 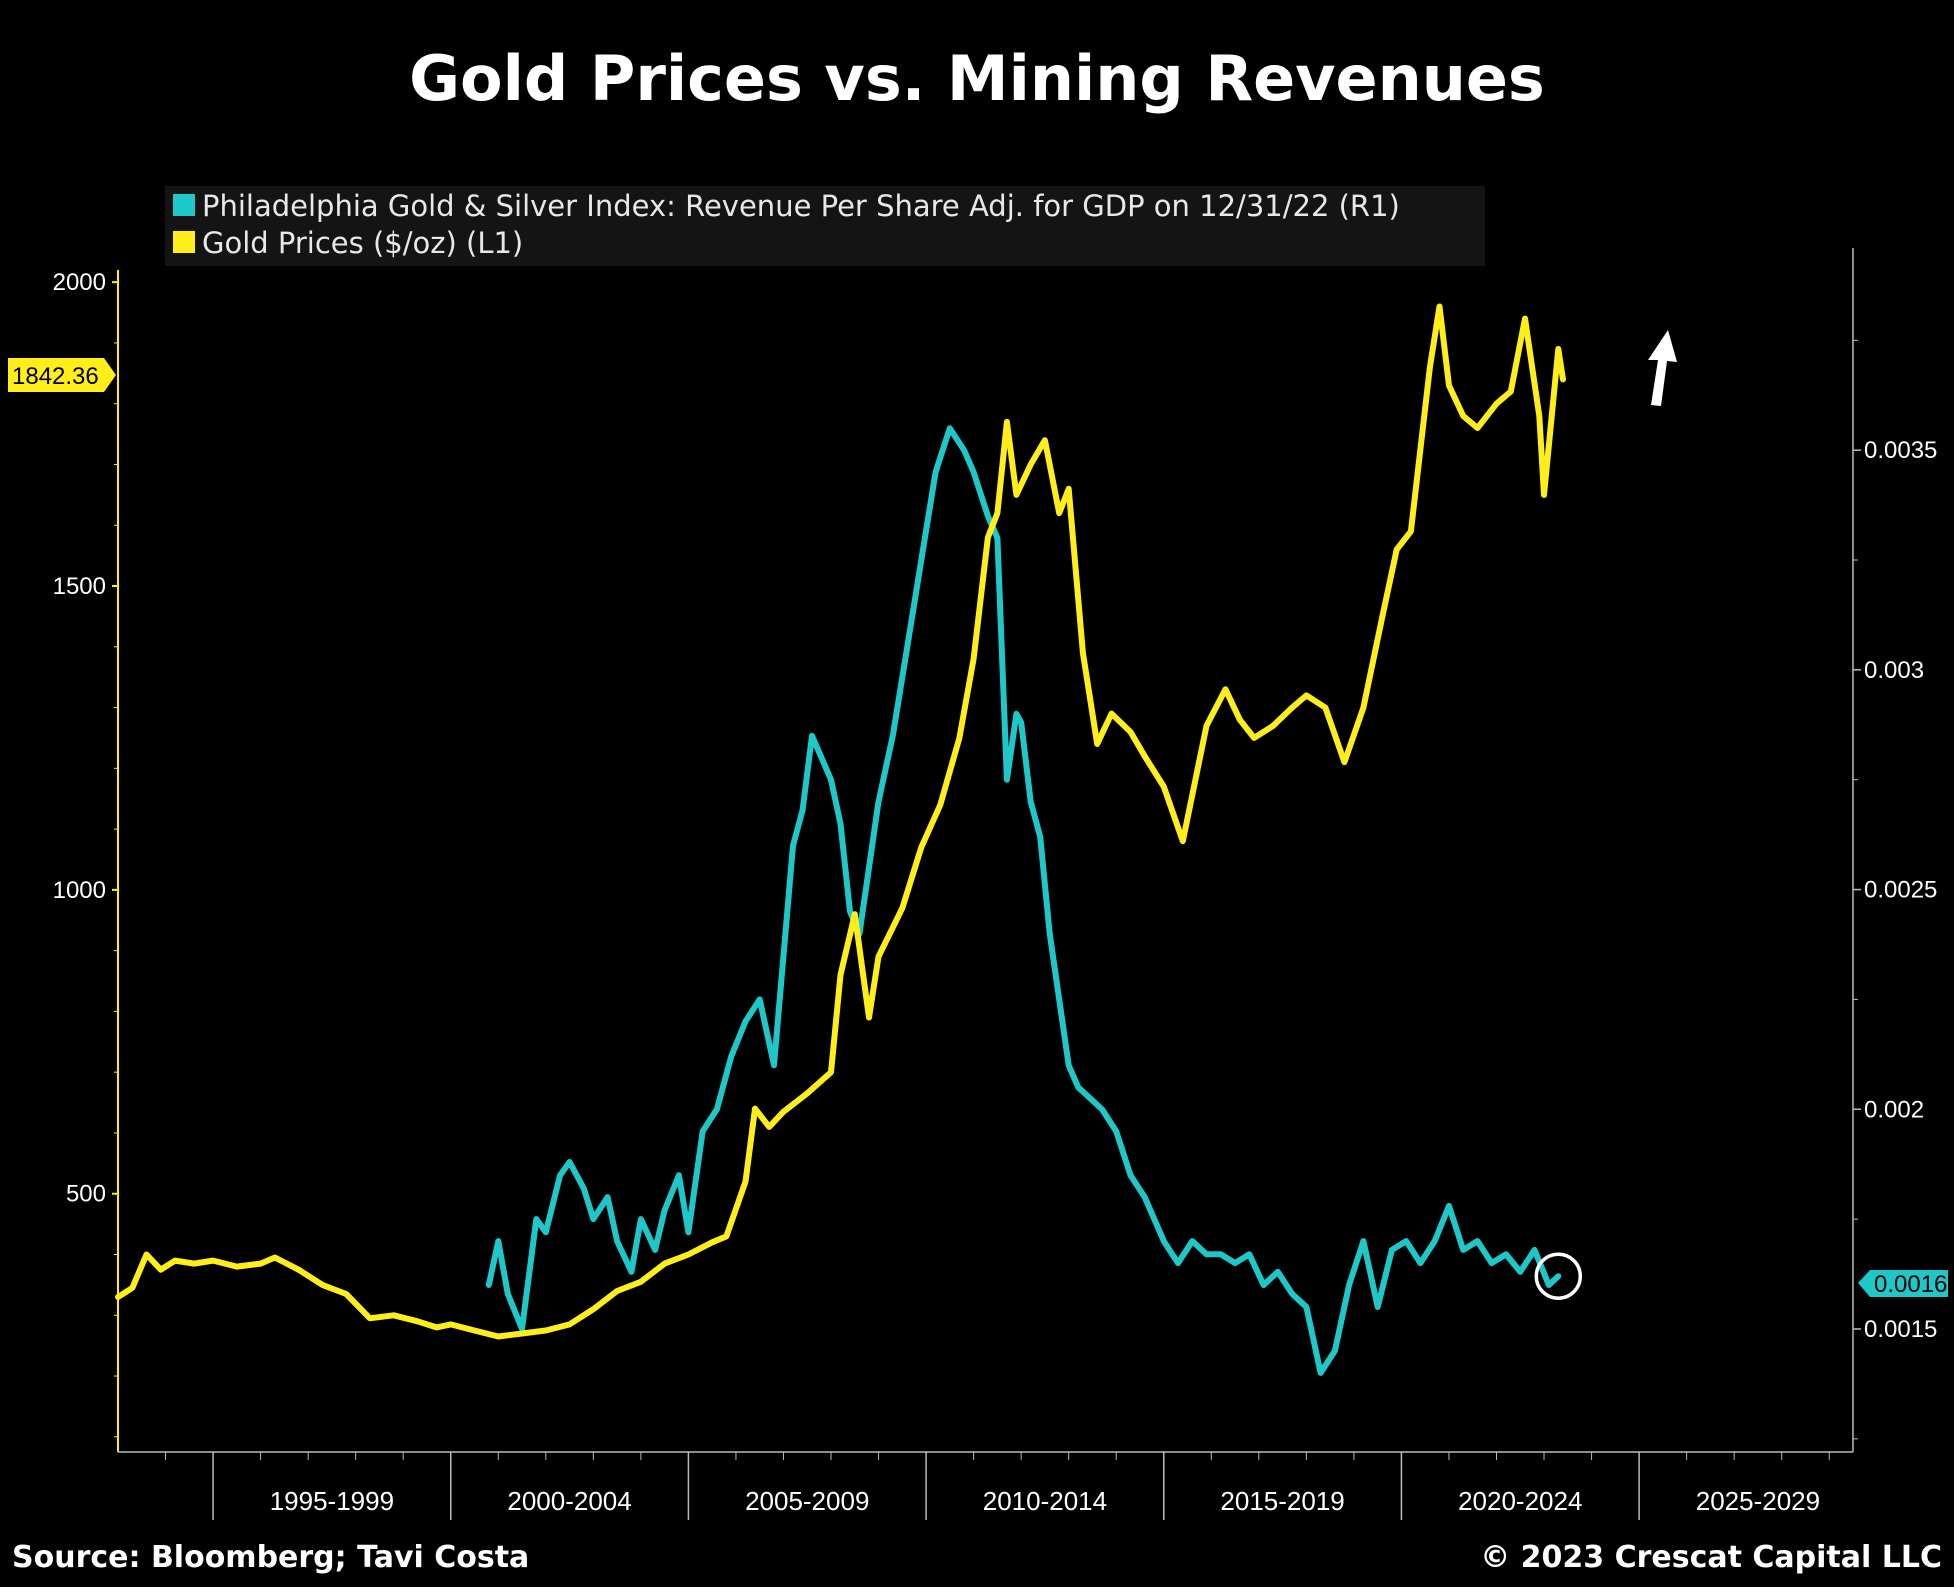 I want to click on last-value-right-label: 0.0016, so click(x=1910, y=1284).